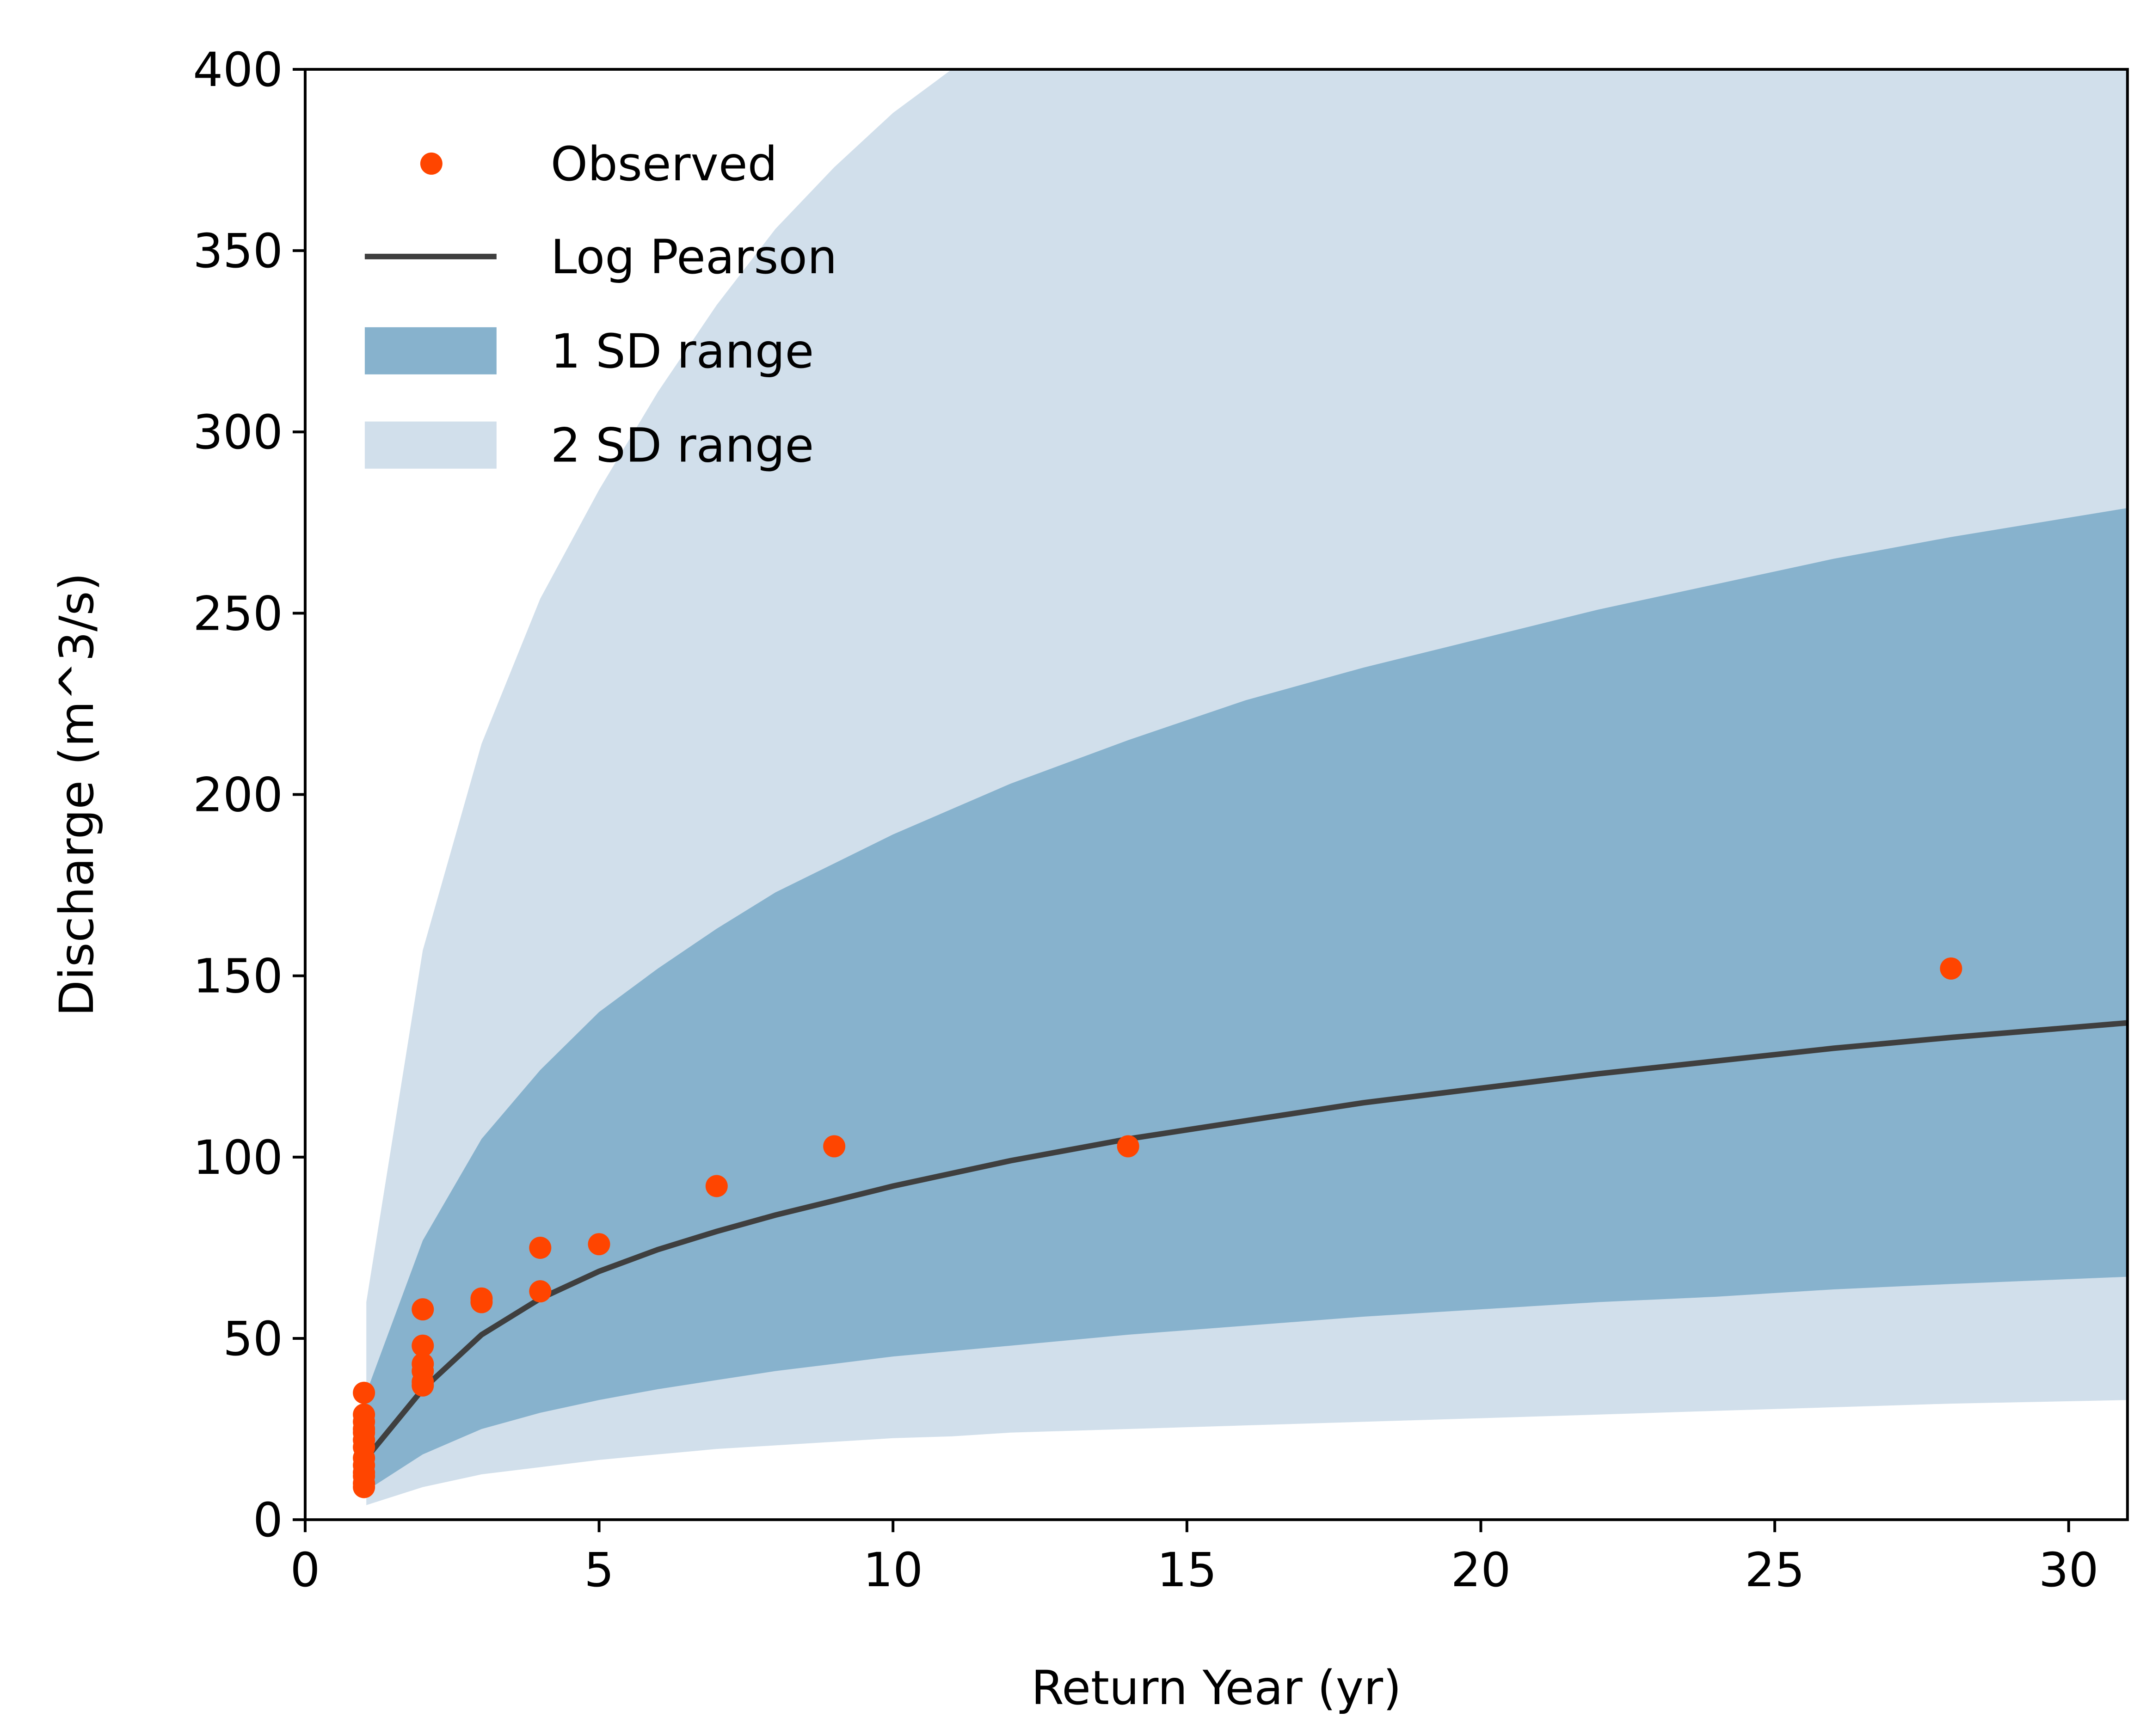  What do you see at coordinates (694, 257) in the screenshot?
I see `legend-label: Log Pearson` at bounding box center [694, 257].